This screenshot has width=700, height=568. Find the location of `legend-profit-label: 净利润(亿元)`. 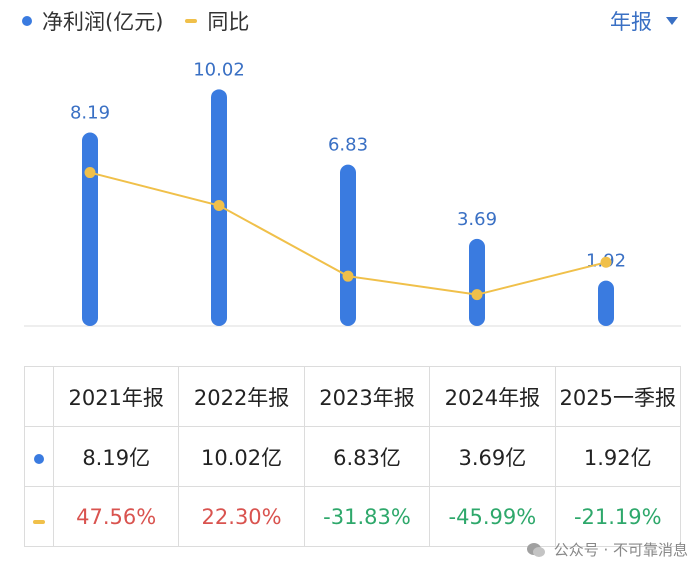

legend-profit-label: 净利润(亿元) is located at coordinates (103, 22).